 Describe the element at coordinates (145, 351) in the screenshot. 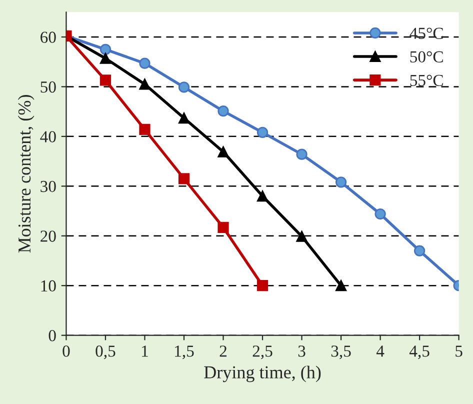

I see `x-tick-label: 1` at that location.